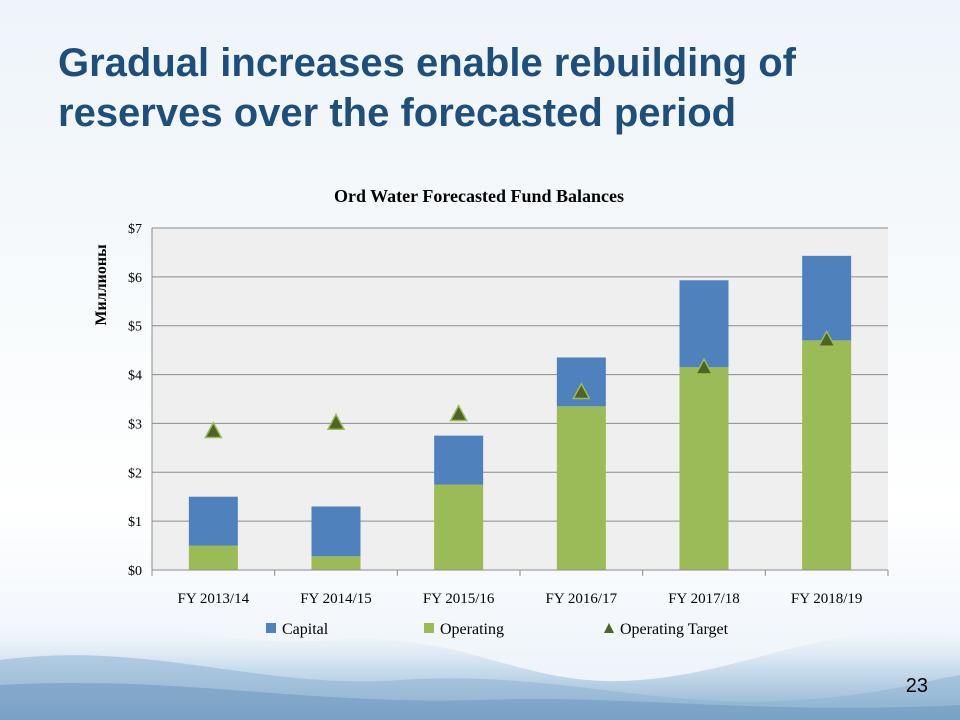 This screenshot has width=960, height=720. Describe the element at coordinates (135, 229) in the screenshot. I see `y-tick-label: $7` at that location.